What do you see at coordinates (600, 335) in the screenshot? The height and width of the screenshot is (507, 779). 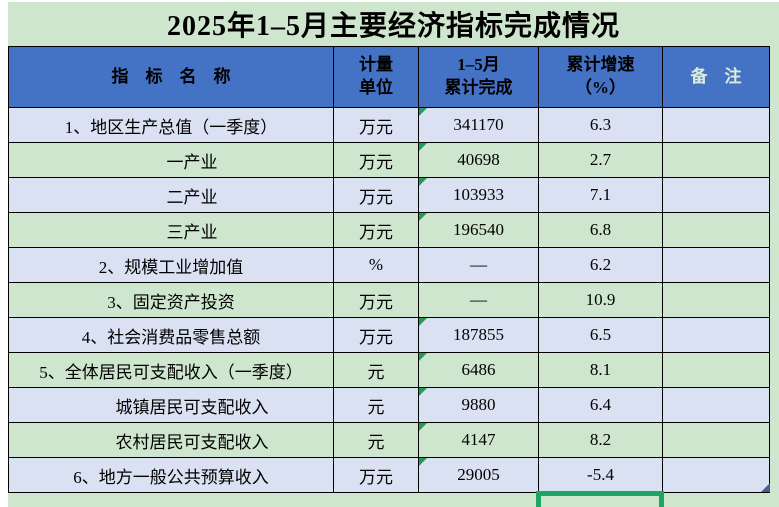 I see `growth-cell: 6.5` at bounding box center [600, 335].